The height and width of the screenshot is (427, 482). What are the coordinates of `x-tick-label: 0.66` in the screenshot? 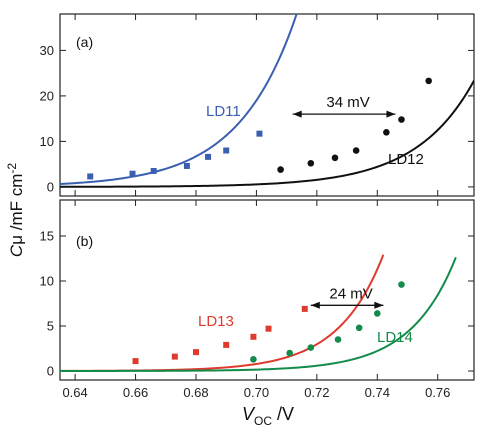 It's located at (135, 392).